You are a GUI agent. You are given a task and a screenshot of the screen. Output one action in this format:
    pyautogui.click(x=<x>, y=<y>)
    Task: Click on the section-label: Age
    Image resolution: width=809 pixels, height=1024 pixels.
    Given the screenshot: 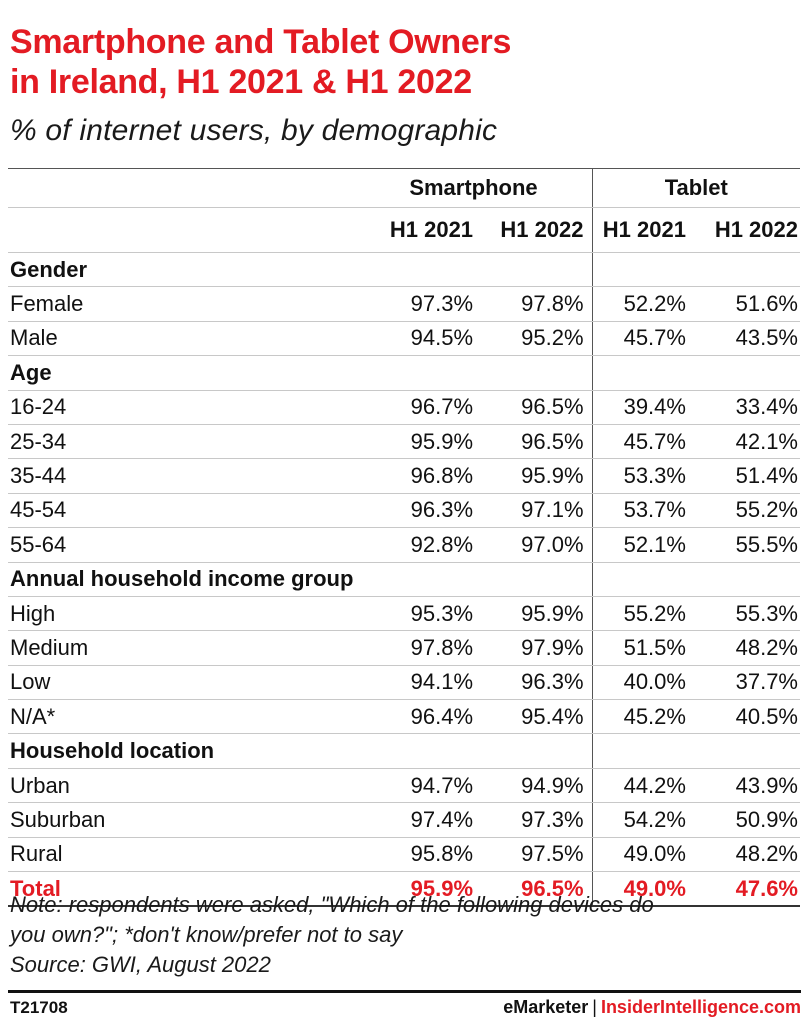 What is the action you would take?
    pyautogui.click(x=182, y=373)
    